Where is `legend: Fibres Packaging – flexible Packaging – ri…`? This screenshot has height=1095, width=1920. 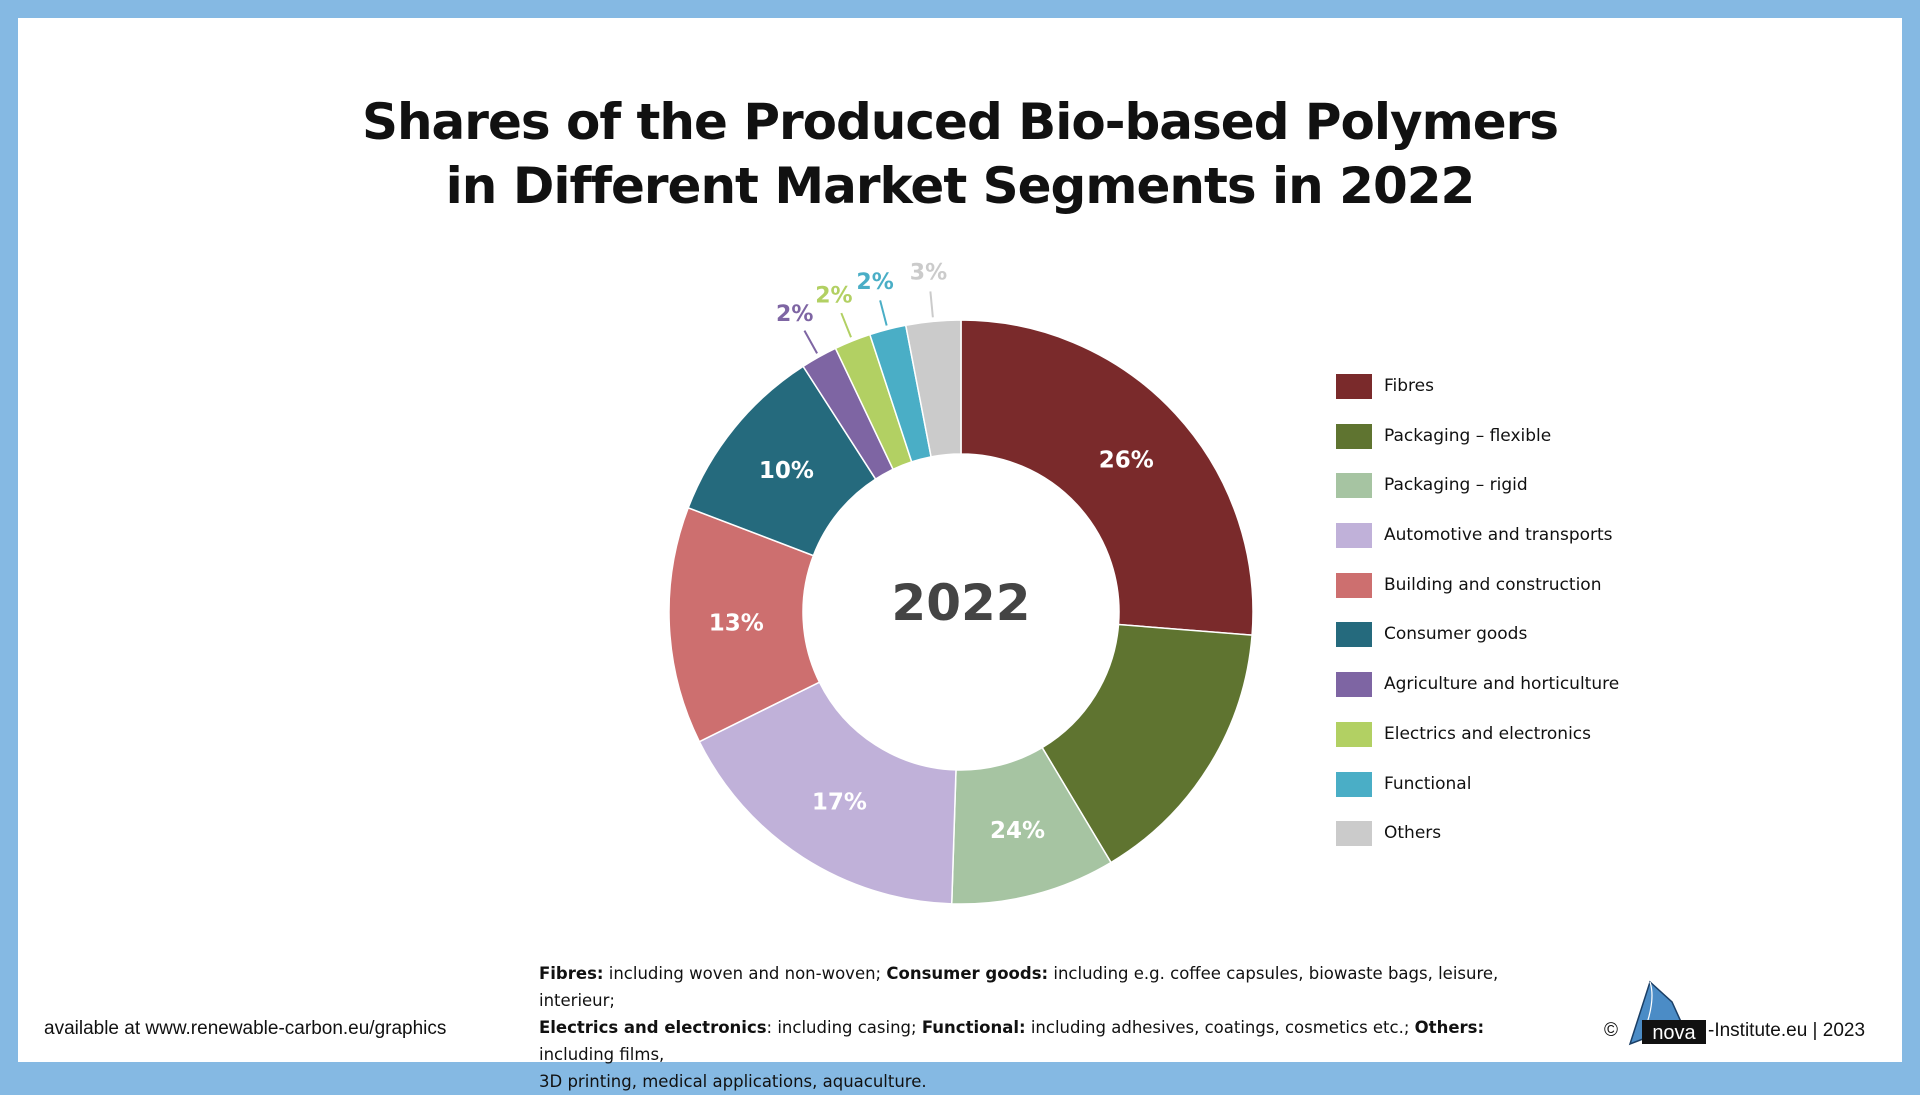
legend: Fibres Packaging – flexible Packaging – ri… is located at coordinates (1501, 616).